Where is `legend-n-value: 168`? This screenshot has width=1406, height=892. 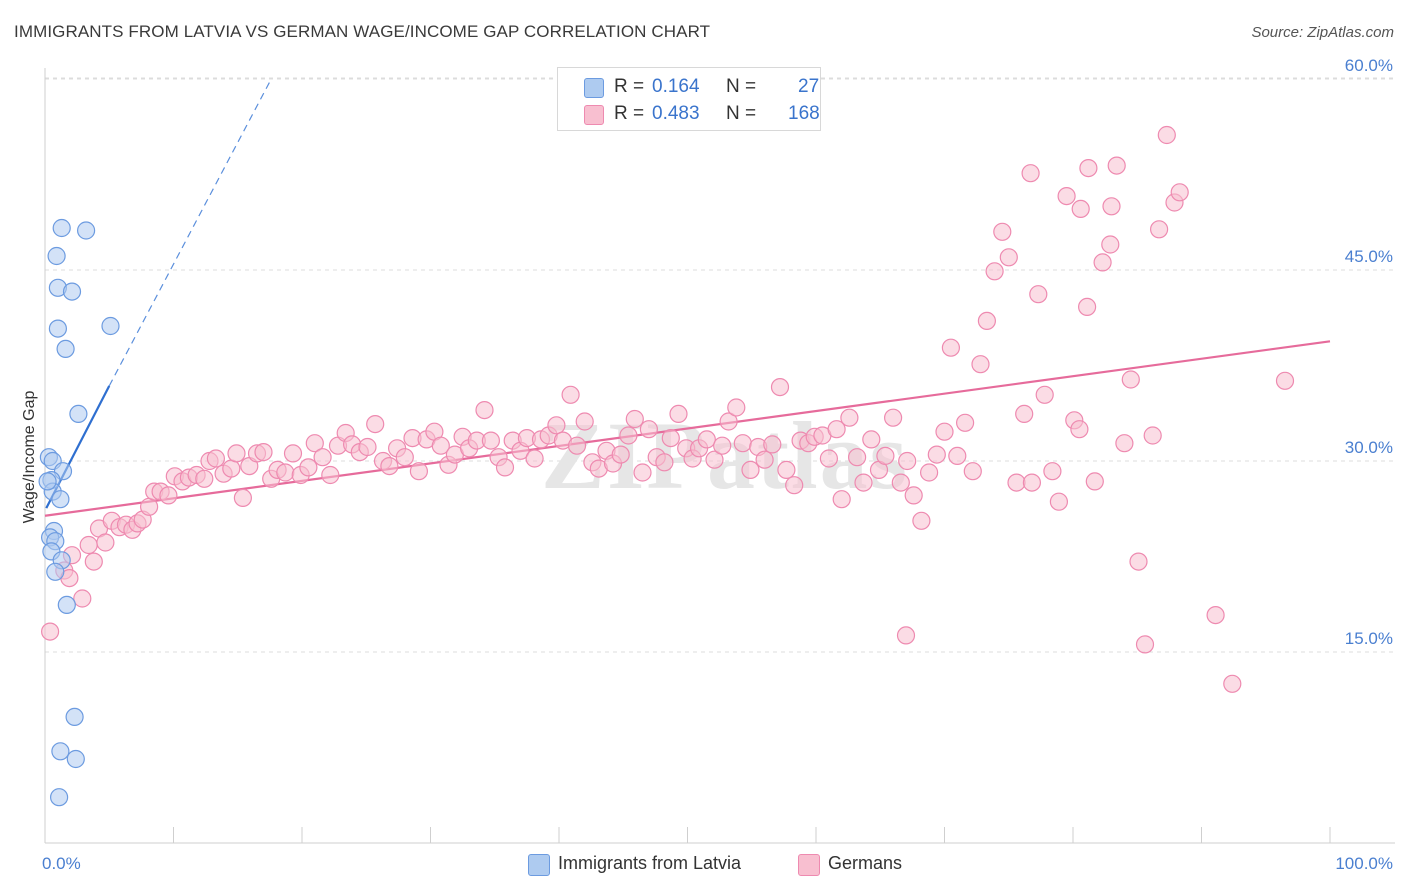
legend-n-value: 168 is located at coordinates (804, 113).